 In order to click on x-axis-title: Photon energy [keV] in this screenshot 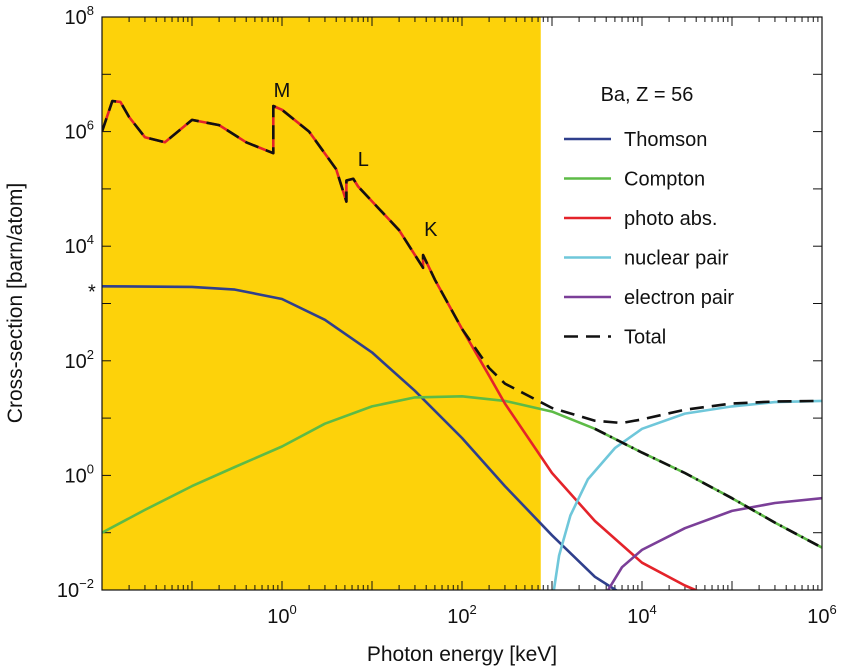, I will do `click(462, 654)`.